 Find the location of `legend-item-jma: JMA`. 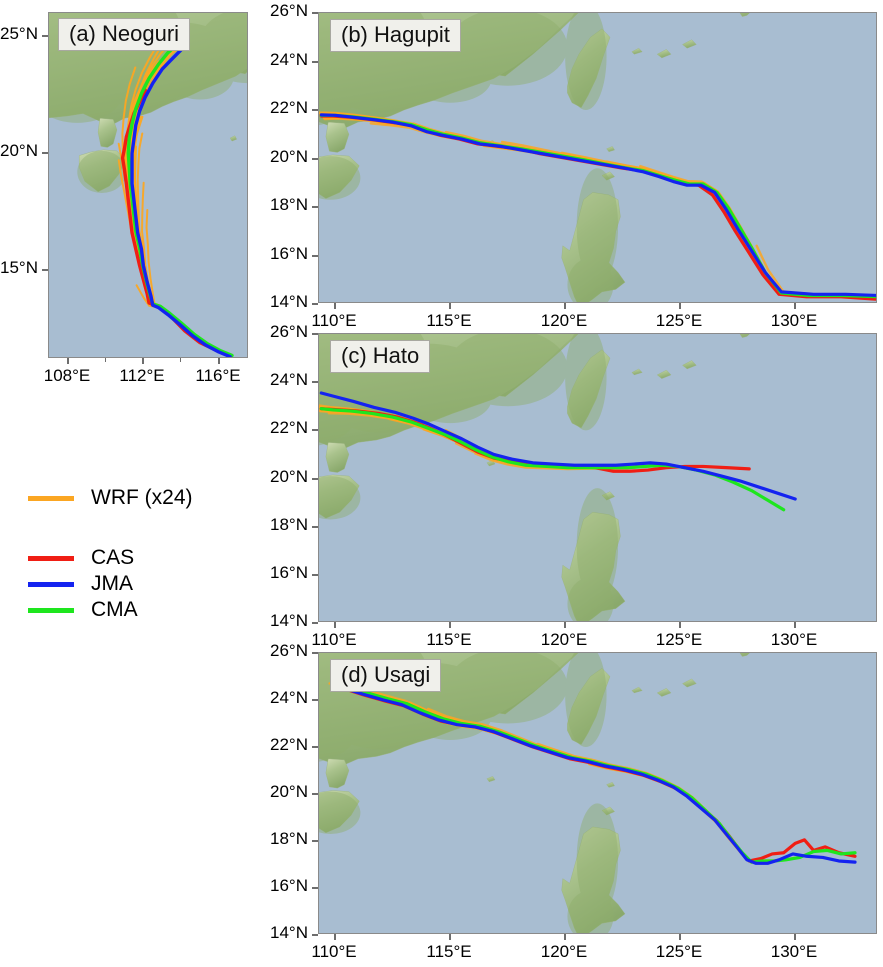

legend-item-jma: JMA is located at coordinates (80, 584).